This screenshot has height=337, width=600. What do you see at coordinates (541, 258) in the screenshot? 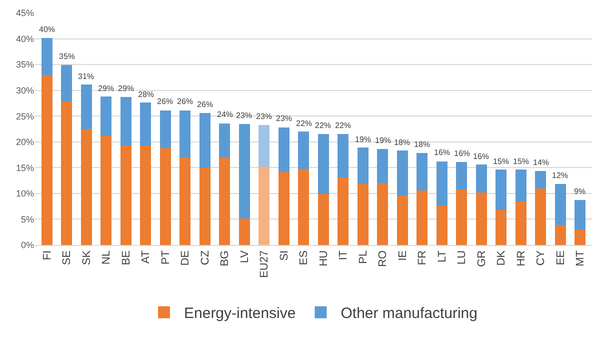
I see `x-tick-label: CY` at bounding box center [541, 258].